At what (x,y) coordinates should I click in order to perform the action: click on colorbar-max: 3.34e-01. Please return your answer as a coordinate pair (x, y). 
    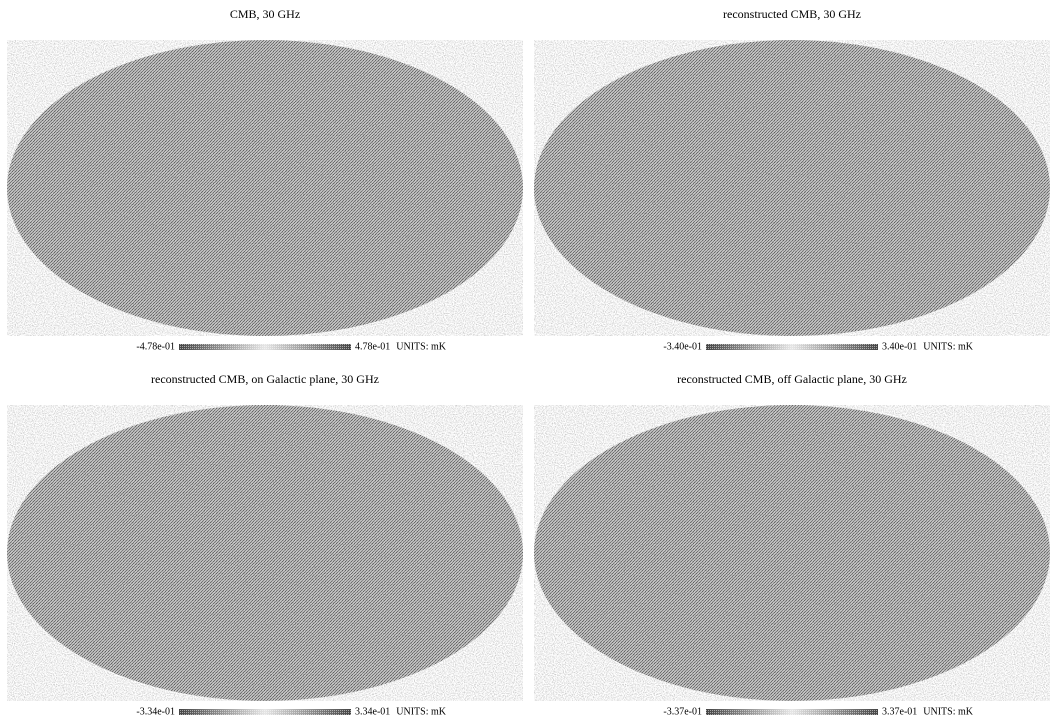
    Looking at the image, I should click on (372, 711).